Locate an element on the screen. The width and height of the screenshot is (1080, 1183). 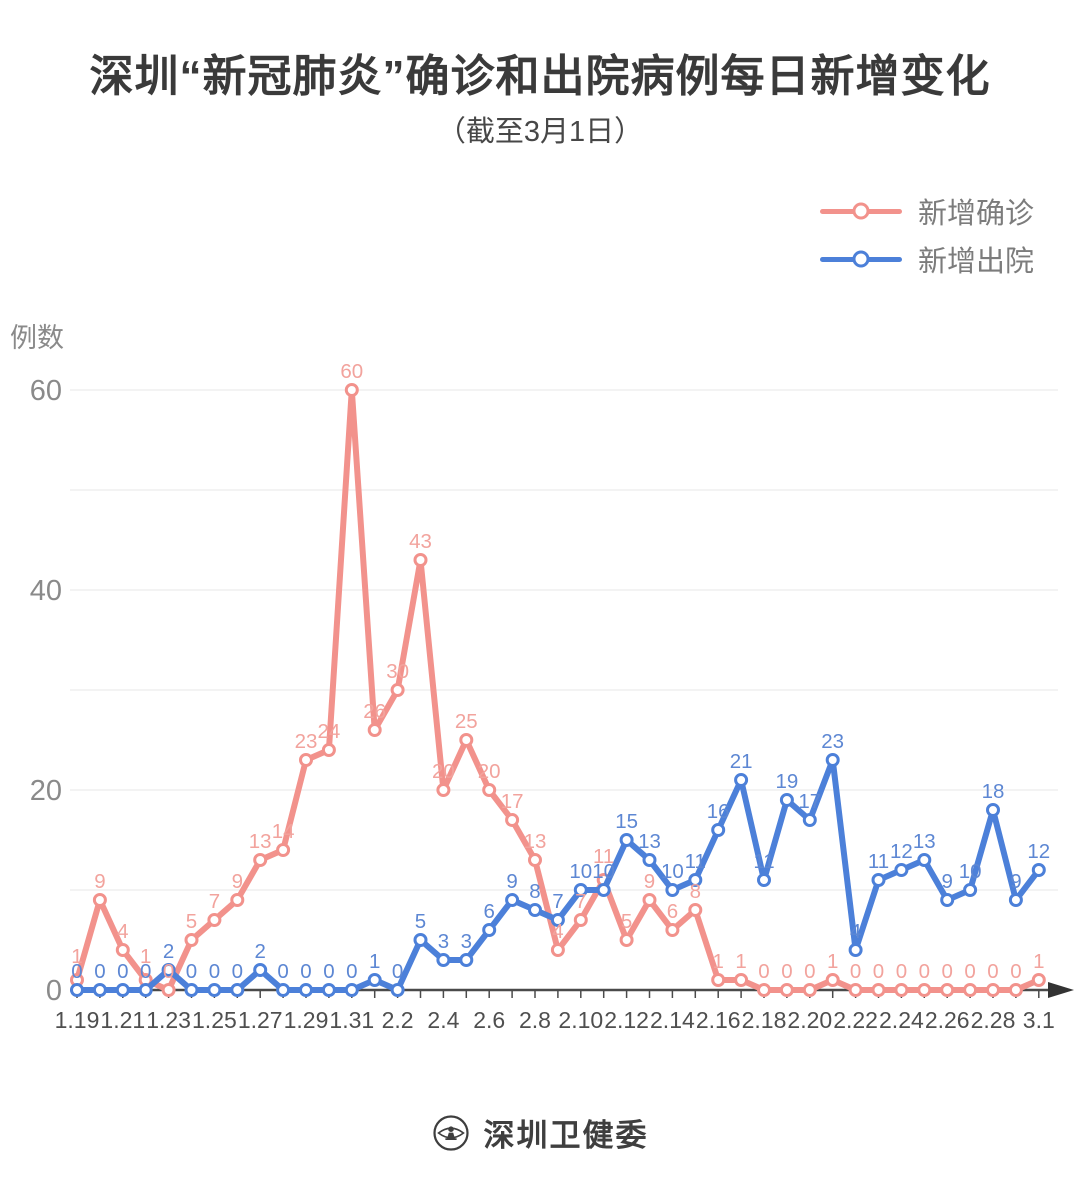
confirmed-value-label: 17 is located at coordinates (512, 801).